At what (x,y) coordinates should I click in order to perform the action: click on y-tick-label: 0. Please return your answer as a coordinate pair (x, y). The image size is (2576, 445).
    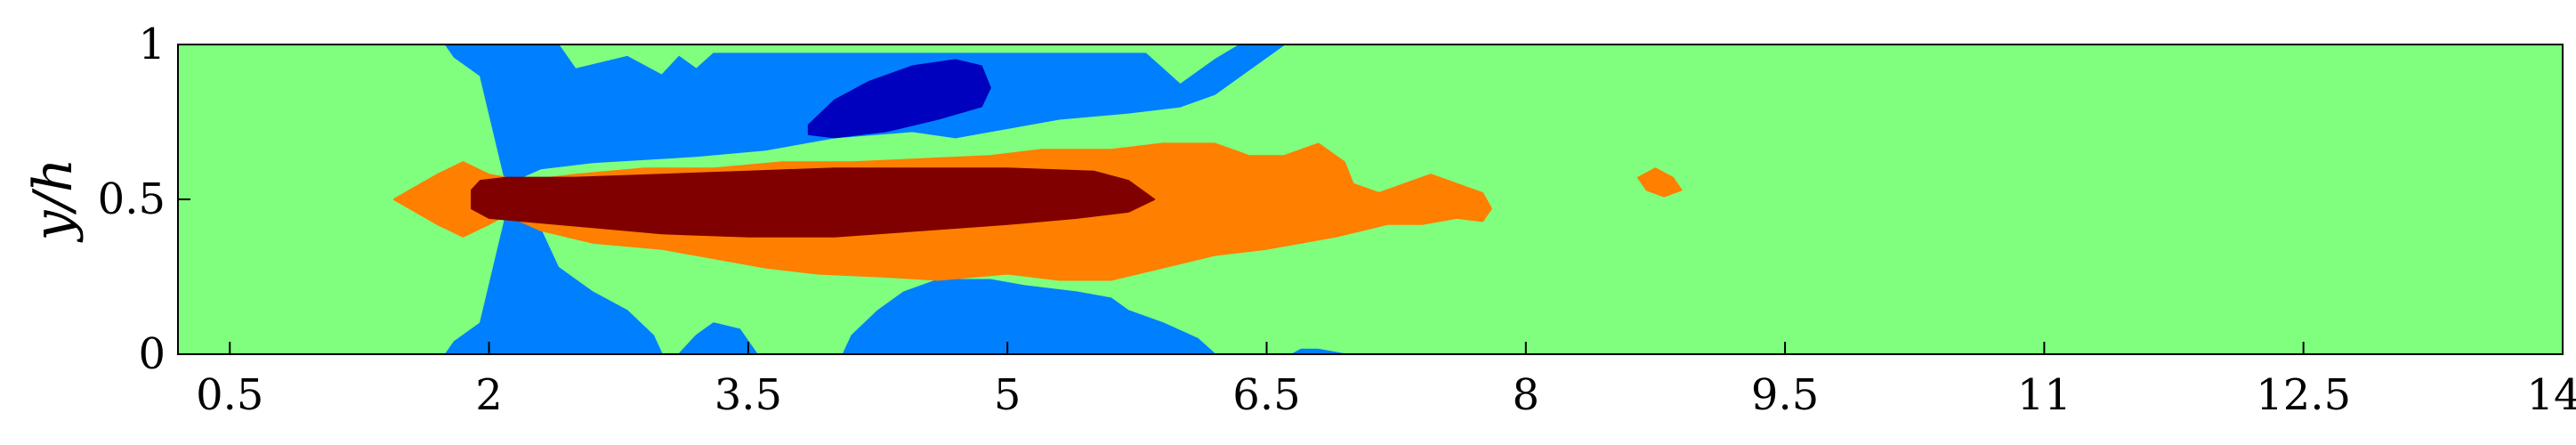
    Looking at the image, I should click on (152, 354).